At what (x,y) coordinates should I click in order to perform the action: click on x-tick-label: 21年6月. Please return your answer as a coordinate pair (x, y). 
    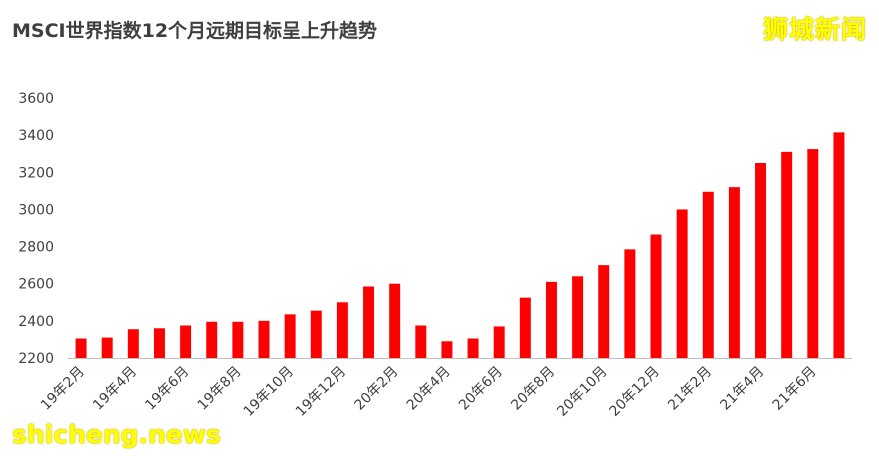
    Looking at the image, I should click on (795, 389).